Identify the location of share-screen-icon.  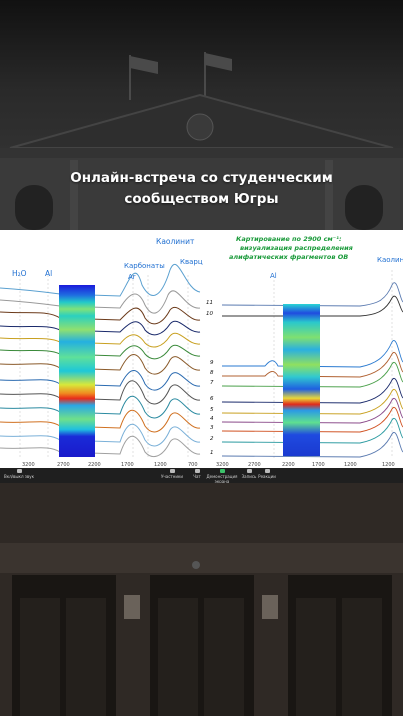
(222, 471).